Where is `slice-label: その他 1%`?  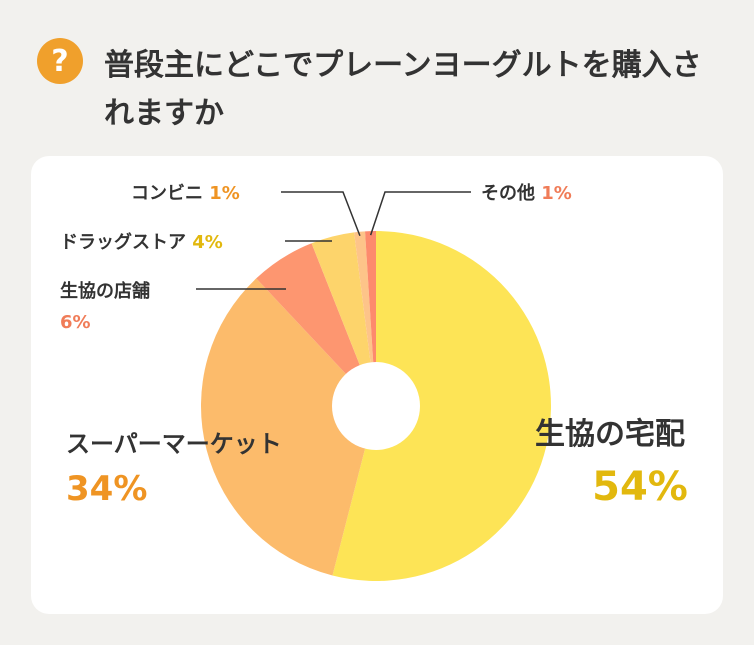 slice-label: その他 1% is located at coordinates (526, 193).